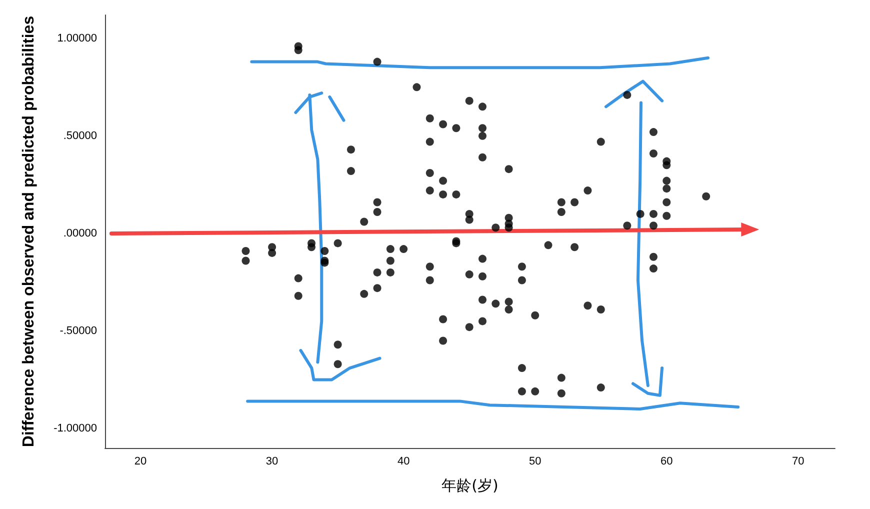 The width and height of the screenshot is (870, 509). I want to click on x-tick-label: 70, so click(798, 462).